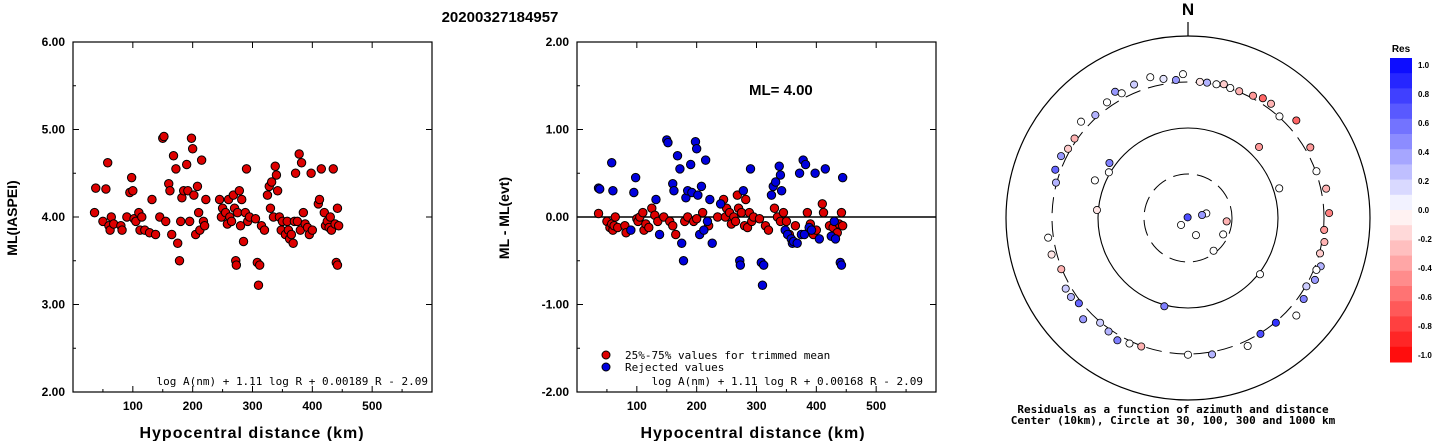 The width and height of the screenshot is (1437, 441). Describe the element at coordinates (1411, 210) in the screenshot. I see `colorbar: 1.0 0.8 0.6 0.4 0.2 0.0 -0.2 -0.4 -0.6 -0.8 -1.0` at that location.